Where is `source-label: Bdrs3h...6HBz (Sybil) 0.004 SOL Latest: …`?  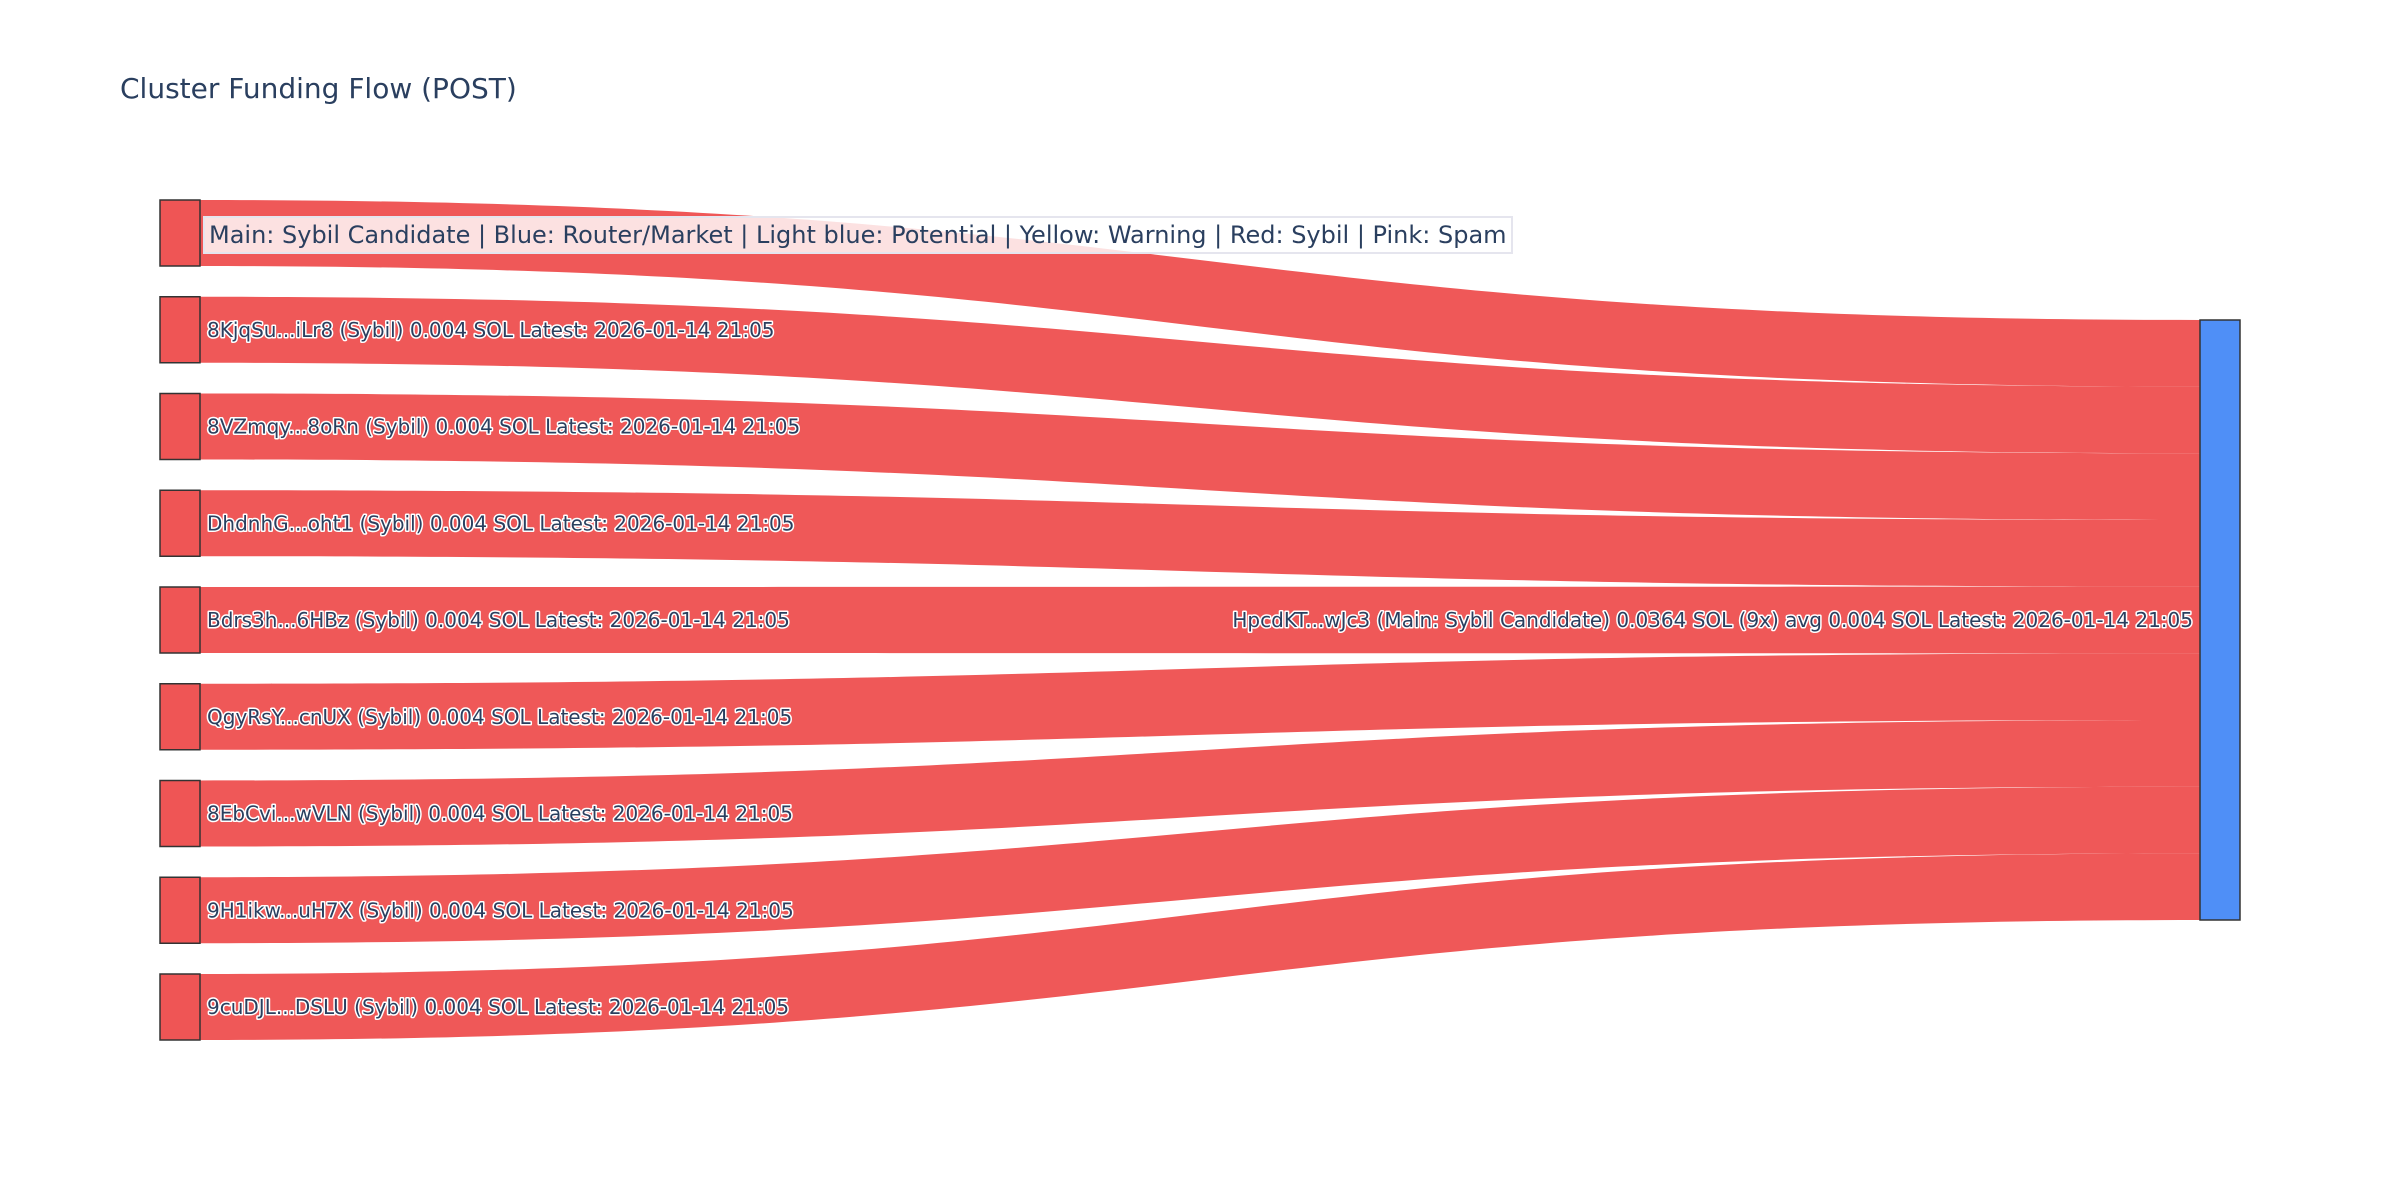
source-label: Bdrs3h...6HBz (Sybil) 0.004 SOL Latest: … is located at coordinates (498, 620).